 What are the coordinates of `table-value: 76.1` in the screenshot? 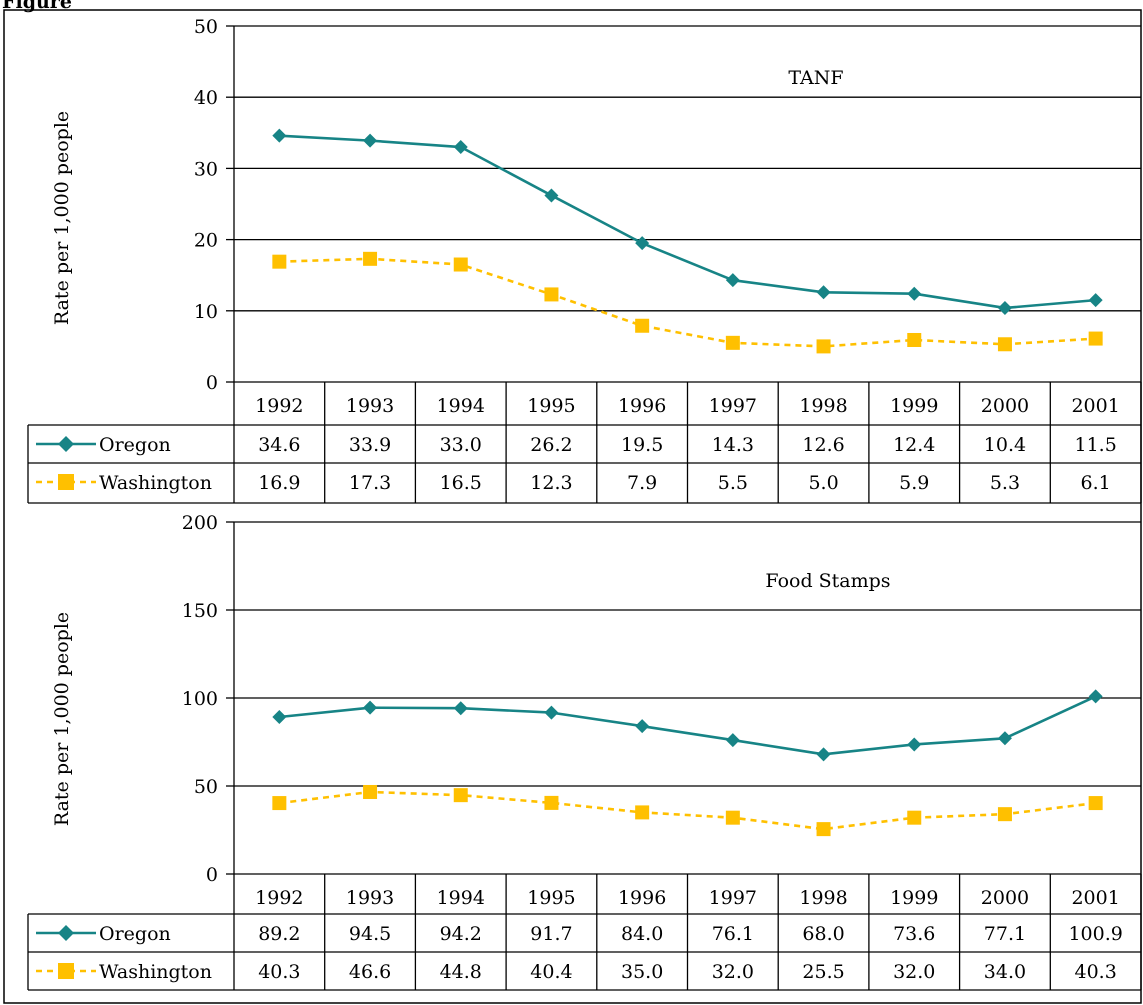 It's located at (733, 934).